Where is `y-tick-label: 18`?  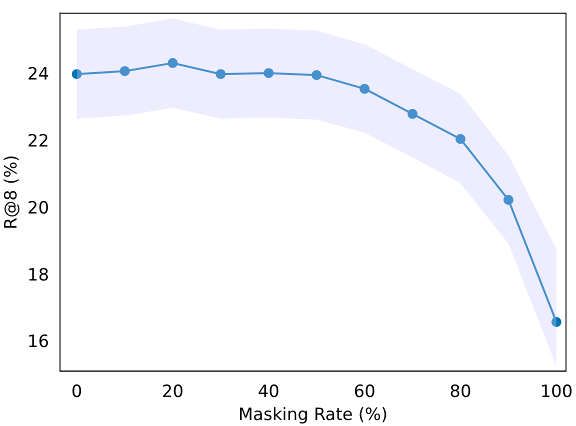 y-tick-label: 18 is located at coordinates (38, 275).